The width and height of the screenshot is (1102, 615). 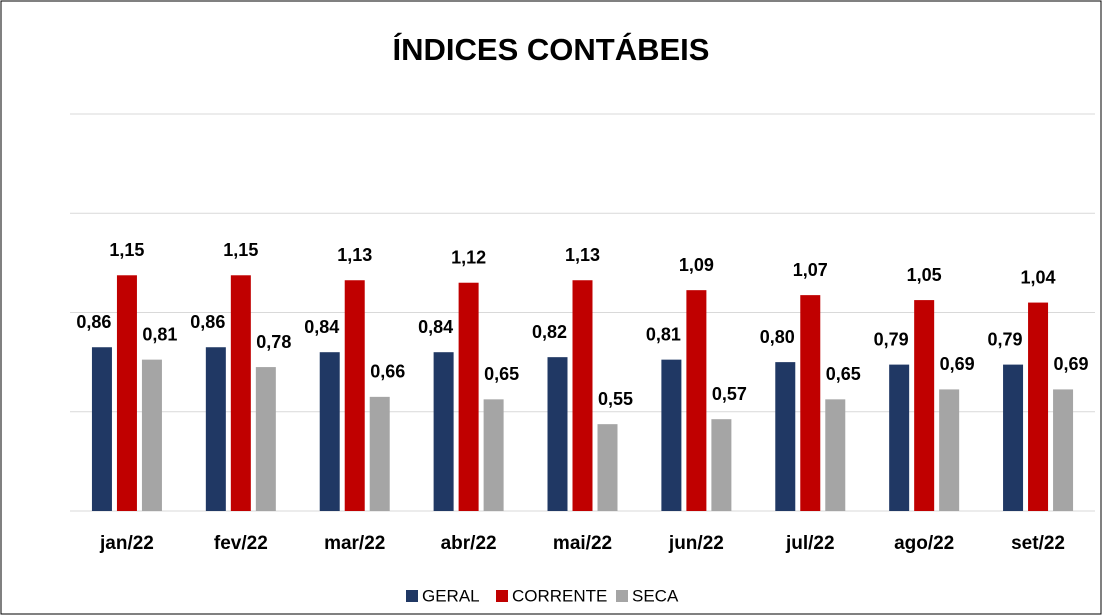 What do you see at coordinates (559, 595) in the screenshot?
I see `legend-label: CORRENTE` at bounding box center [559, 595].